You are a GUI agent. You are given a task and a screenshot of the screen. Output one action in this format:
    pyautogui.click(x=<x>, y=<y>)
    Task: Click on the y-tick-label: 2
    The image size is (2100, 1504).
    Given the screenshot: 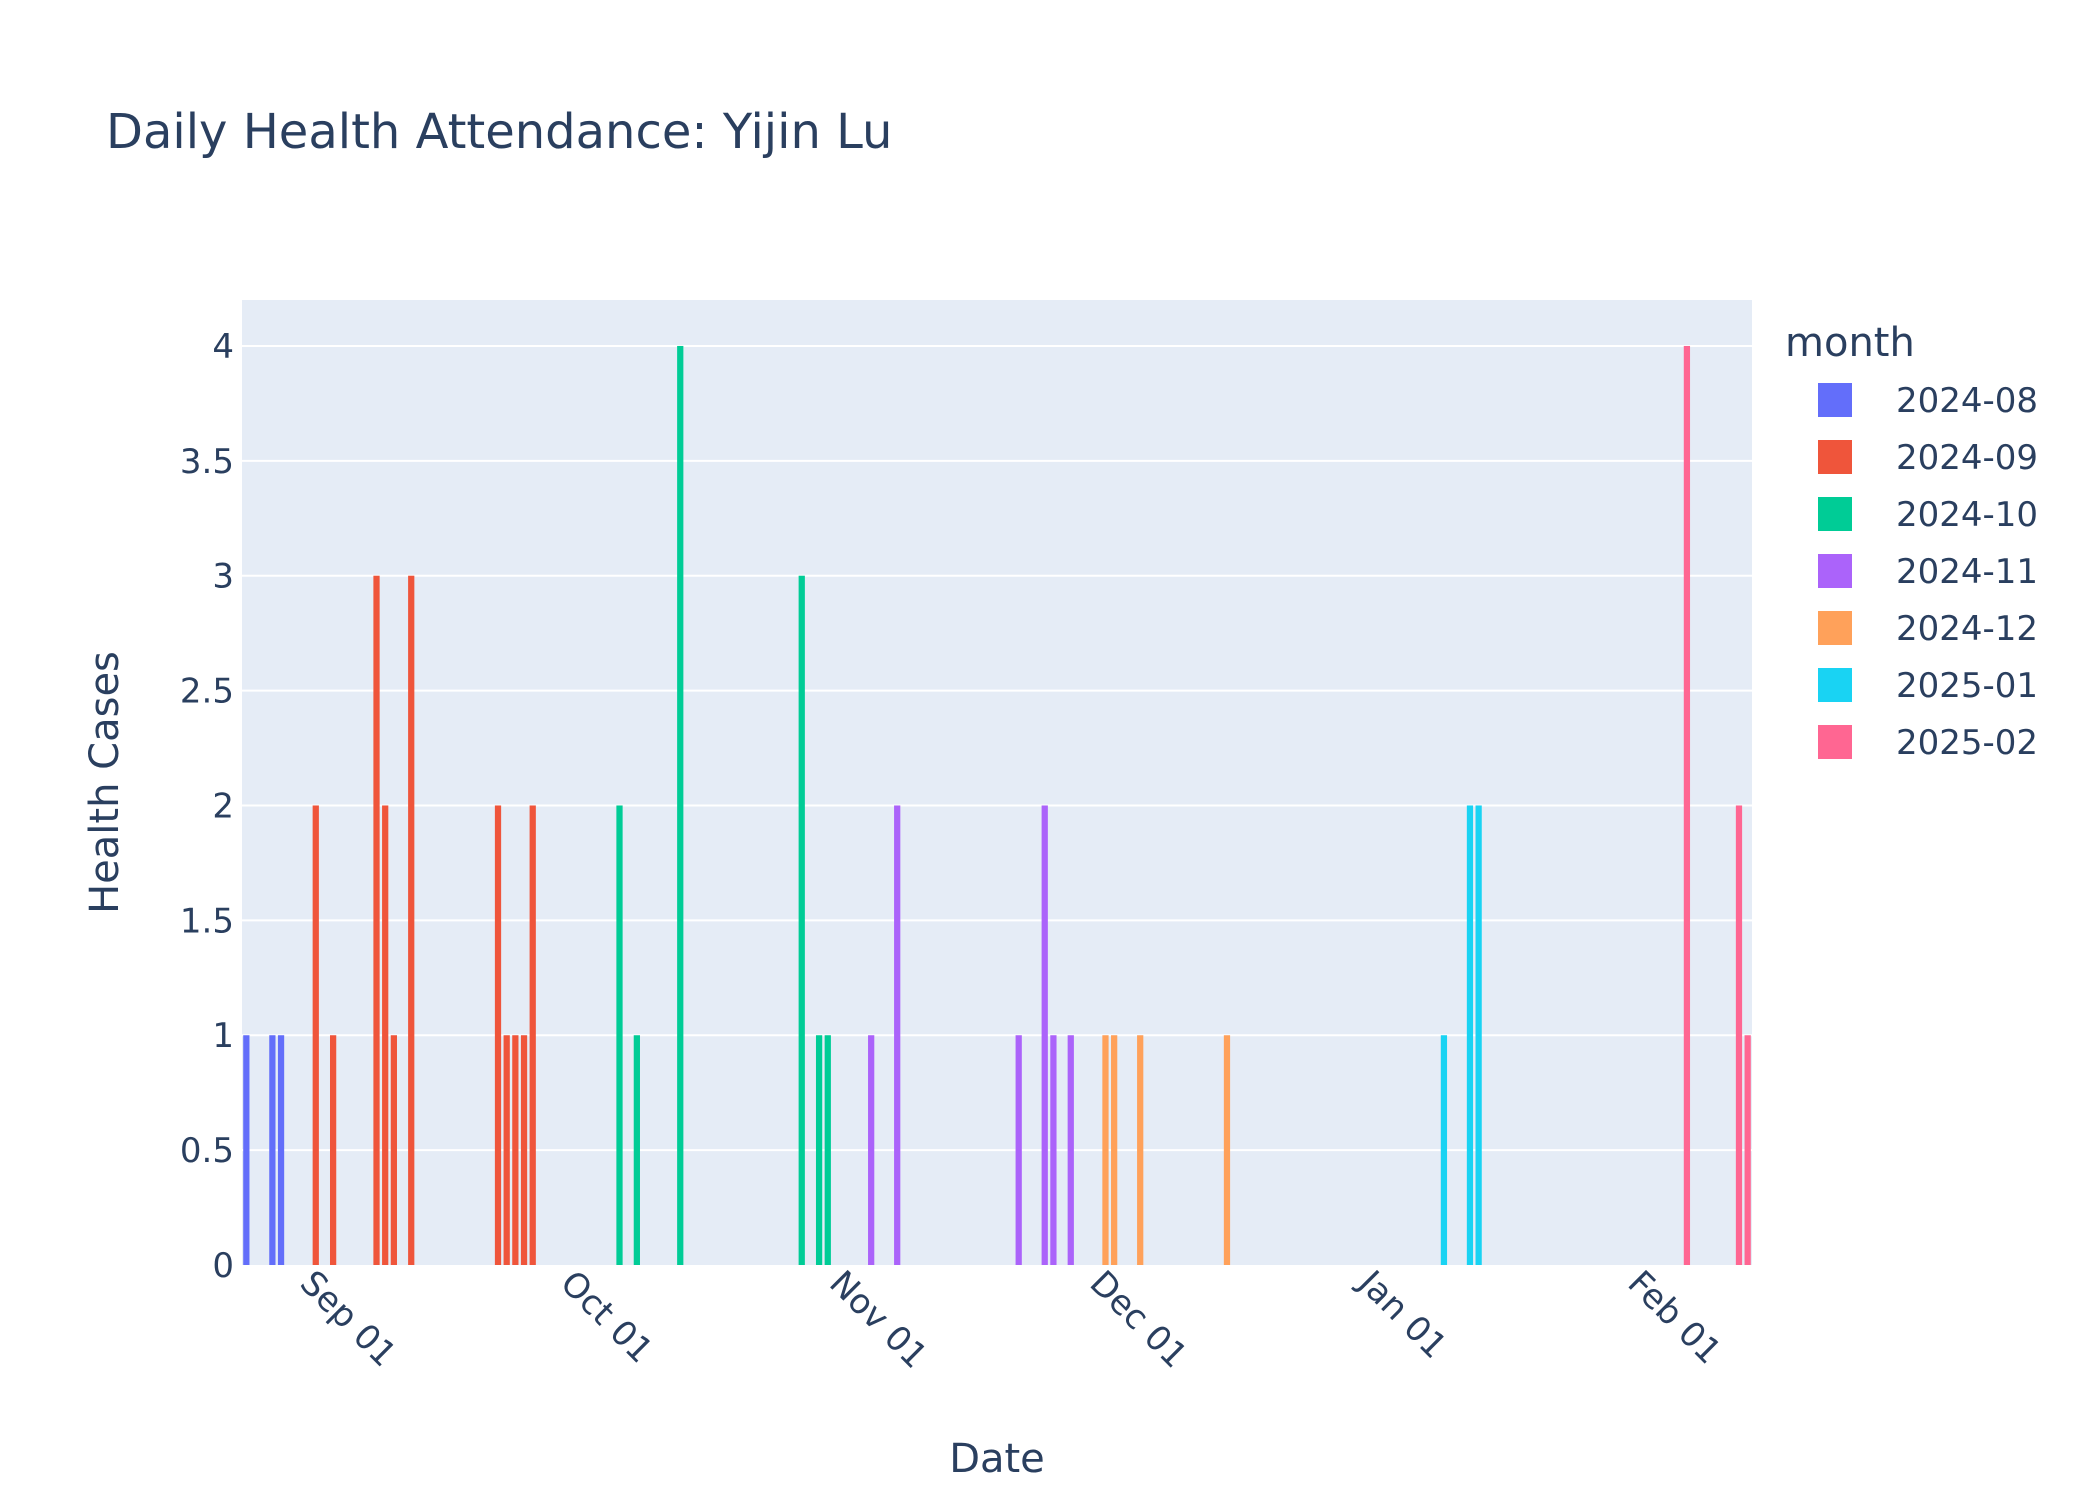 What is the action you would take?
    pyautogui.click(x=223, y=806)
    